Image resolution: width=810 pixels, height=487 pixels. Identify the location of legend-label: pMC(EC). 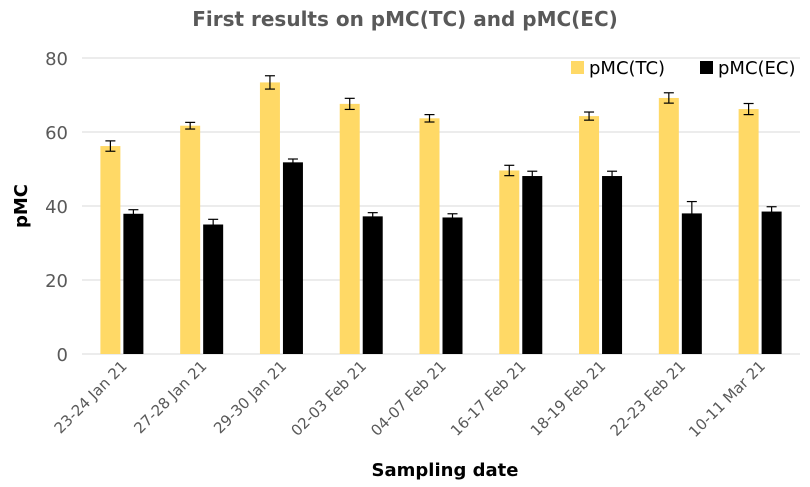
(757, 68).